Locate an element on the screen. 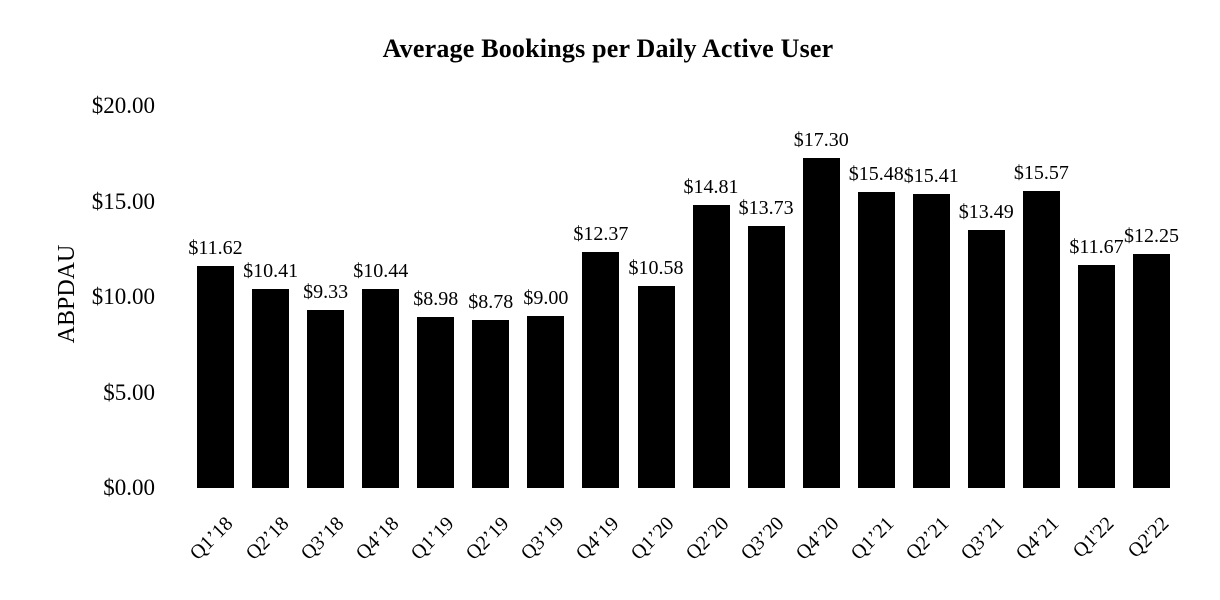  bar-value-label: $10.41 is located at coordinates (271, 271).